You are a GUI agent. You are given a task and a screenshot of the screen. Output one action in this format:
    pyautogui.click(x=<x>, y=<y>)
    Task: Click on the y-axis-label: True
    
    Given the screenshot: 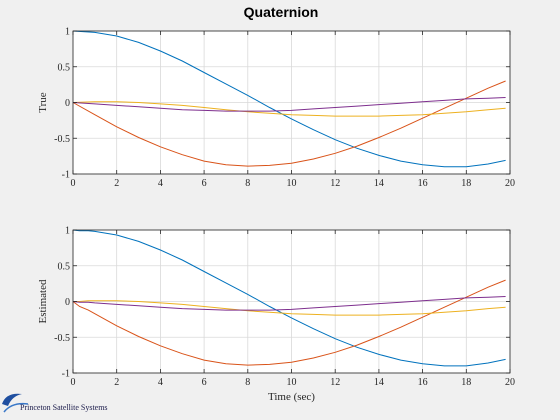 What is the action you would take?
    pyautogui.click(x=43, y=102)
    